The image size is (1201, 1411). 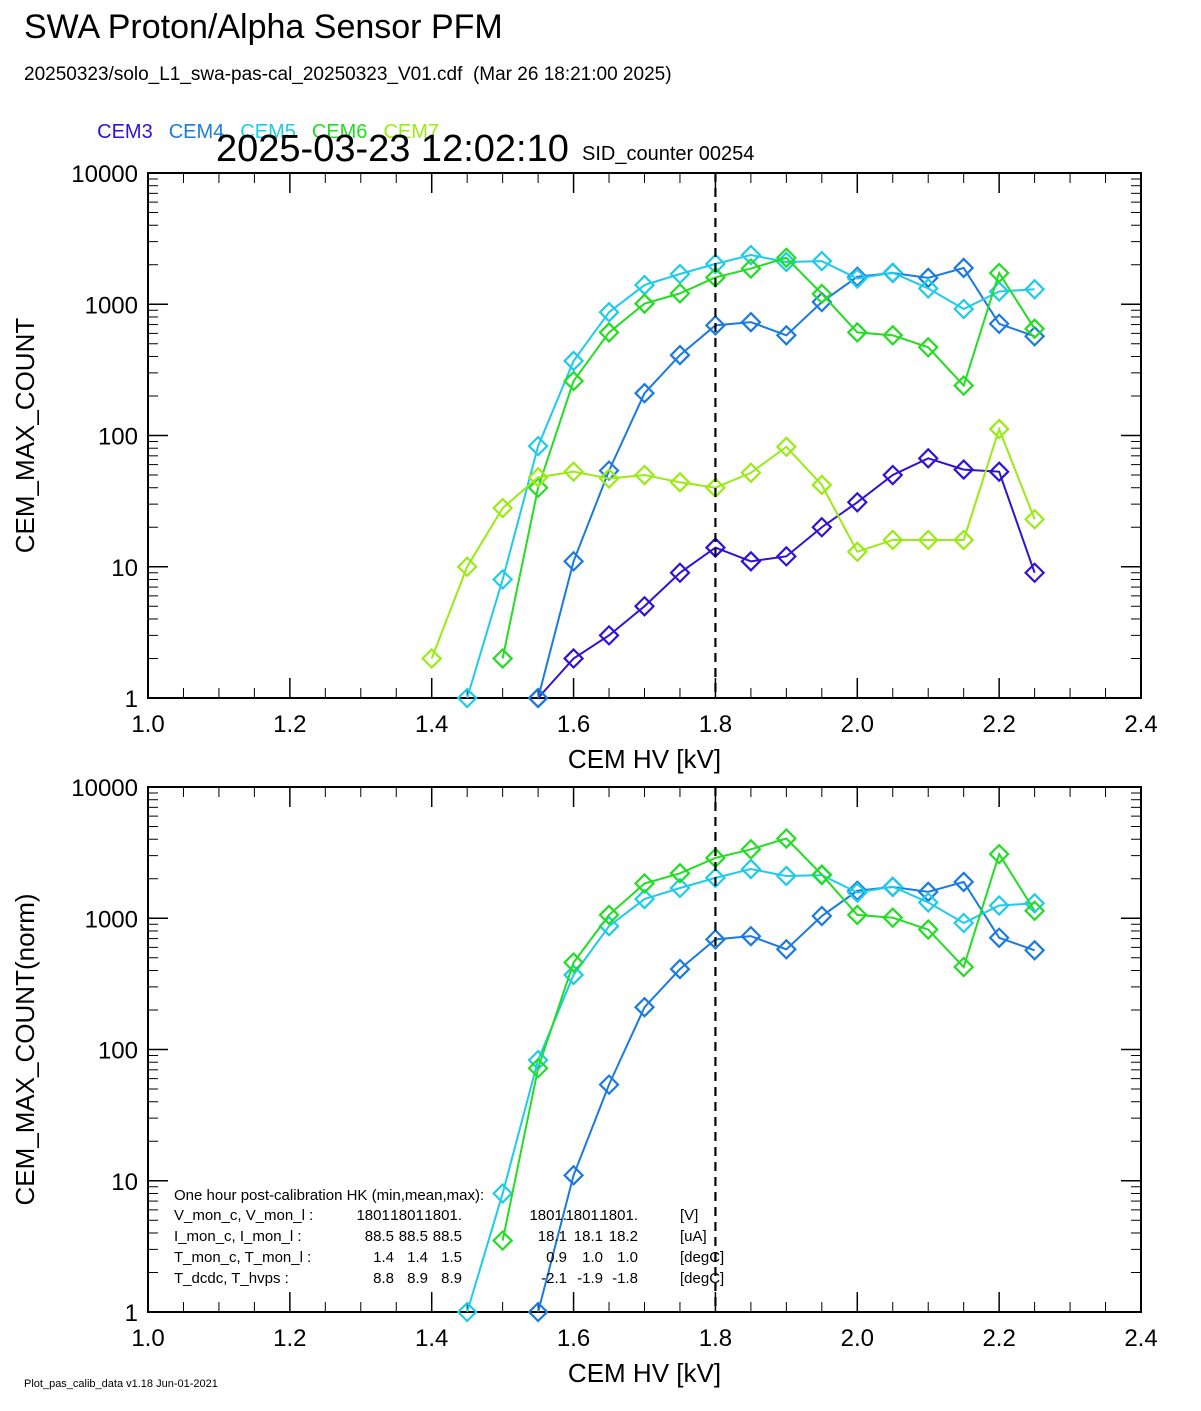 What do you see at coordinates (644, 759) in the screenshot?
I see `x-axis-label: CEM HV [kV]` at bounding box center [644, 759].